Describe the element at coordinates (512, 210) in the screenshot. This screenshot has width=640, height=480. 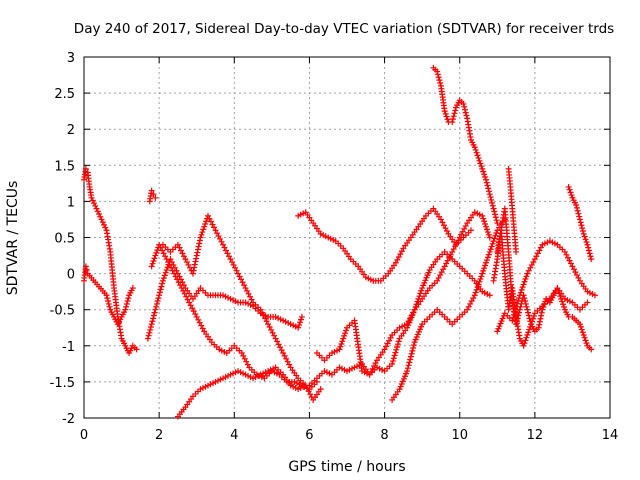
I see `series-sat-q` at that location.